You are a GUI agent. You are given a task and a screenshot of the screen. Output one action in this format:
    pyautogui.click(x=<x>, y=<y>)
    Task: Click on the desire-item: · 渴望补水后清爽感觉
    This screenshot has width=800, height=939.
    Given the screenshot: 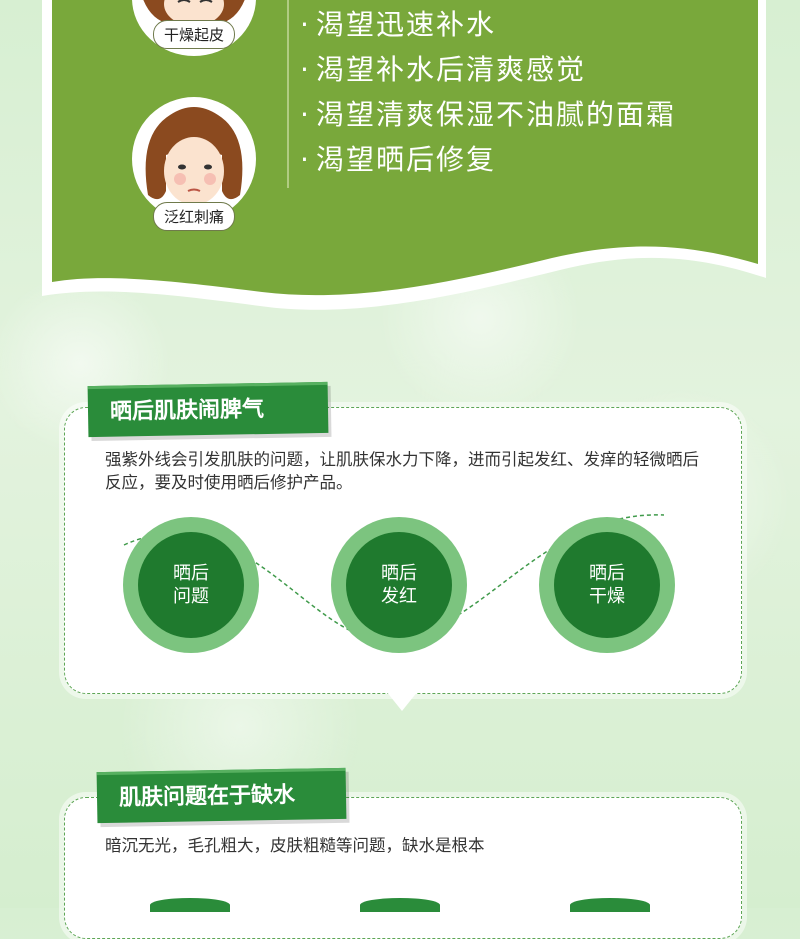 What is the action you would take?
    pyautogui.click(x=443, y=69)
    